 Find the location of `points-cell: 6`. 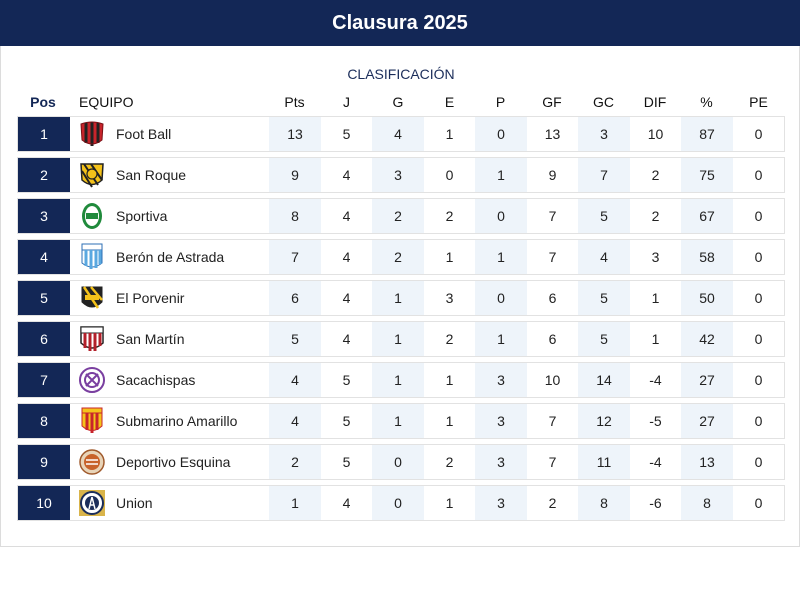

points-cell: 6 is located at coordinates (295, 298).